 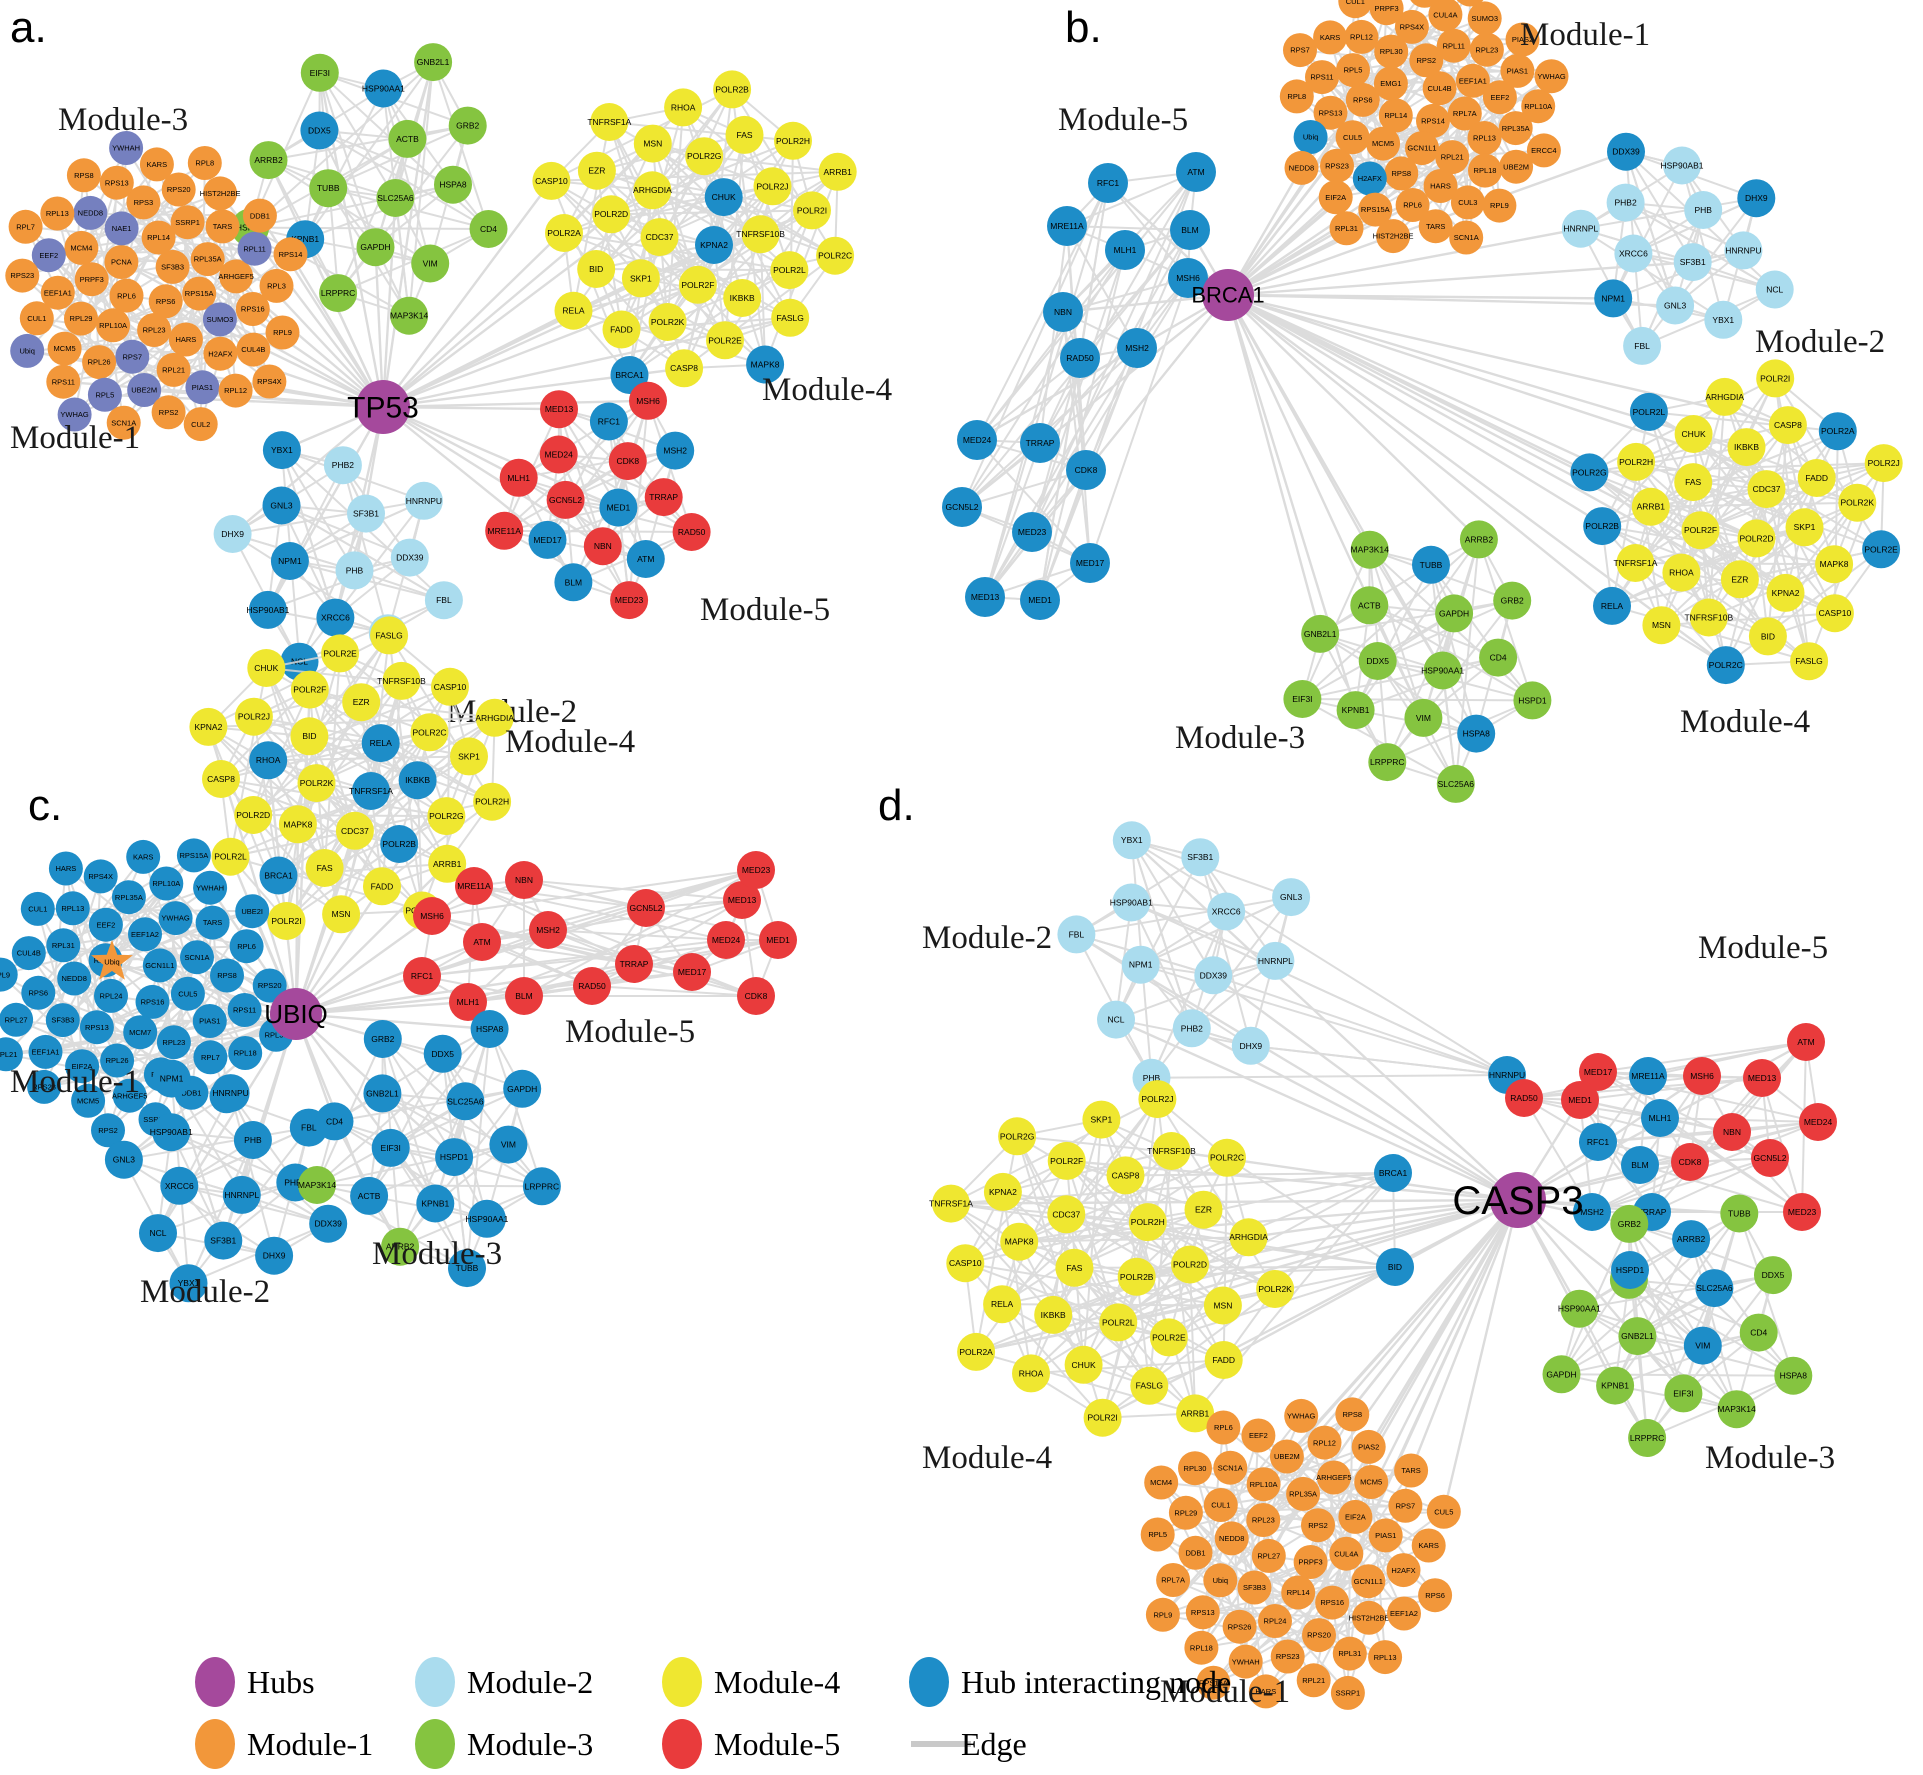 What do you see at coordinates (630, 1032) in the screenshot?
I see `module-label: Module-5` at bounding box center [630, 1032].